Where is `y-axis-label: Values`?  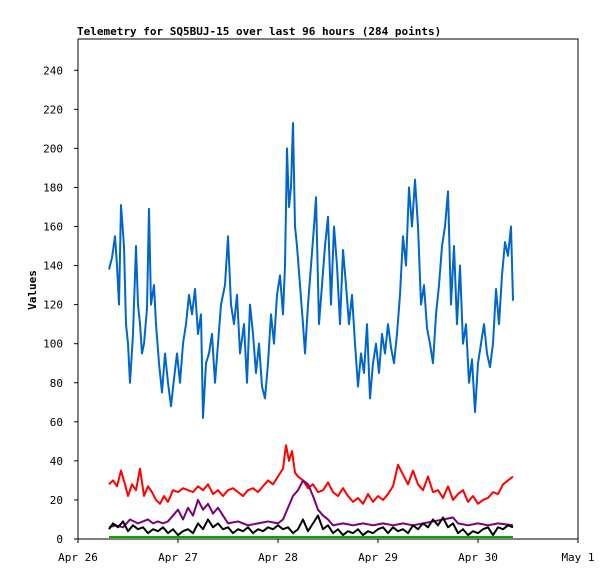
y-axis-label: Values is located at coordinates (32, 290).